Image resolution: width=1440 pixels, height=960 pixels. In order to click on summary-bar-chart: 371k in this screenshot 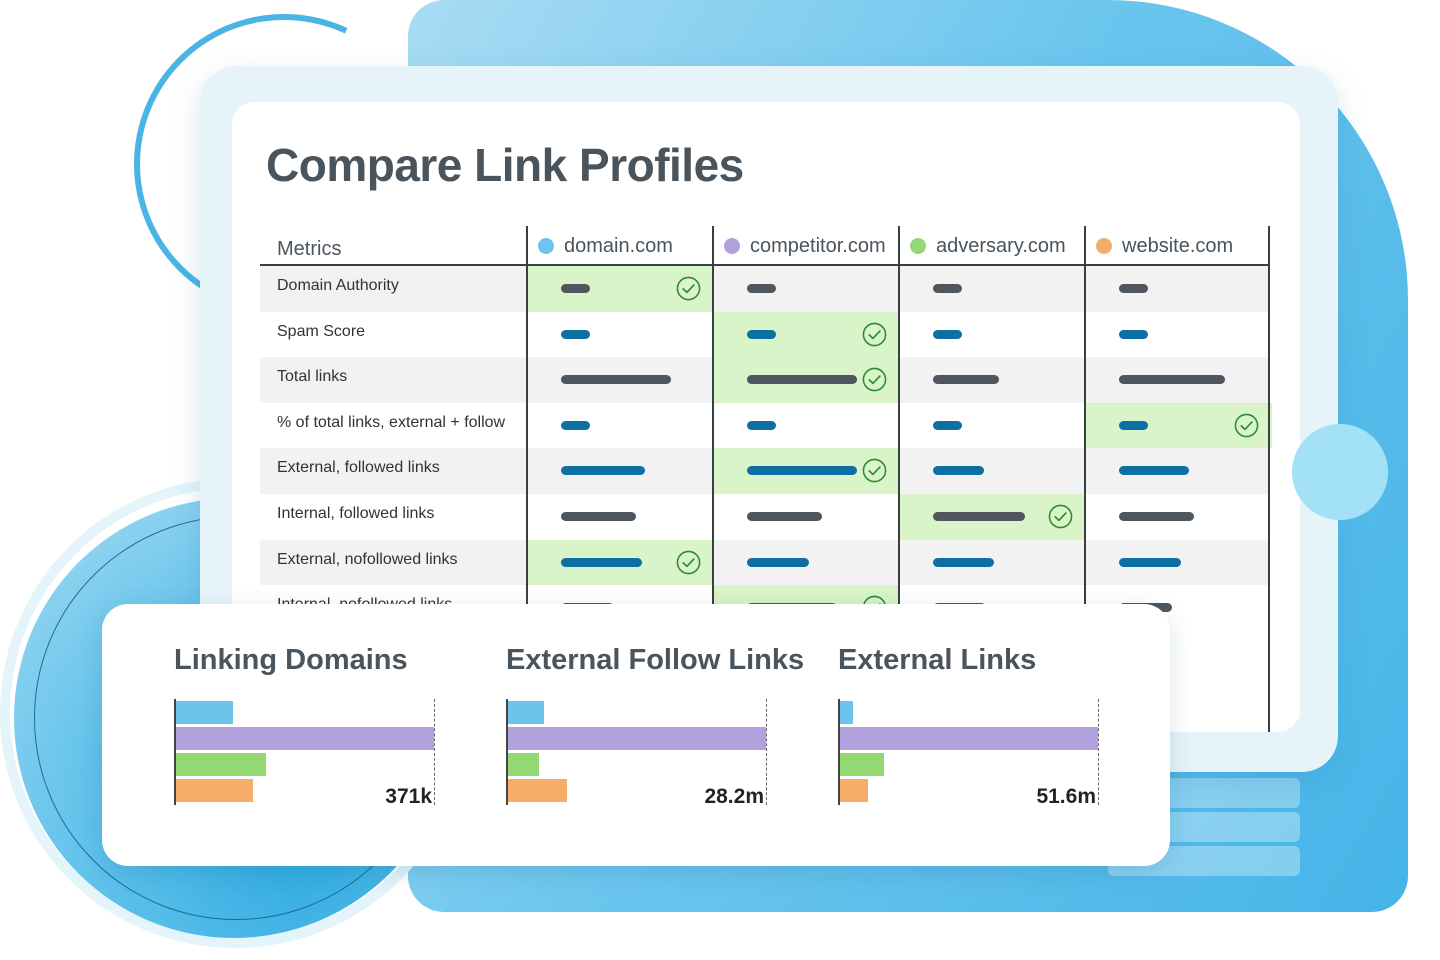, I will do `click(305, 754)`.